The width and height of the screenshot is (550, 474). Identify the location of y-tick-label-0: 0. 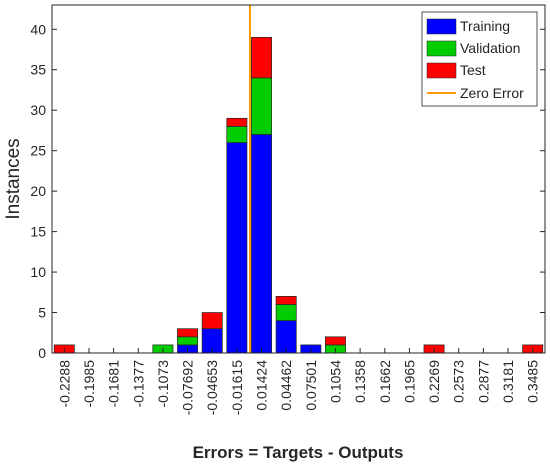
(42, 353).